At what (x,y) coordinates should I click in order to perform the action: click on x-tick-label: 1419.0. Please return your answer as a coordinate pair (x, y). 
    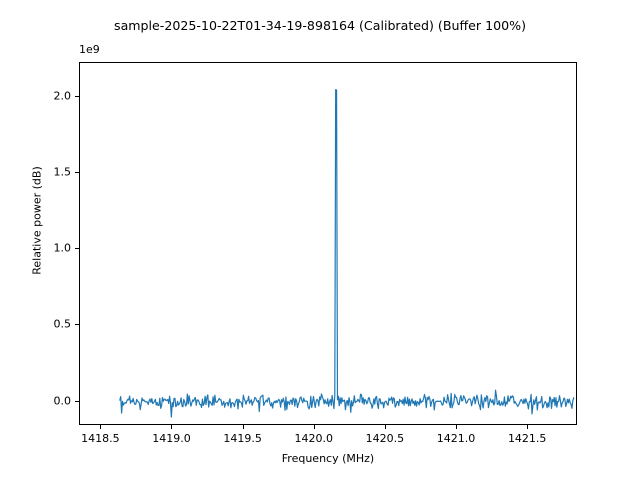
    Looking at the image, I should click on (171, 438).